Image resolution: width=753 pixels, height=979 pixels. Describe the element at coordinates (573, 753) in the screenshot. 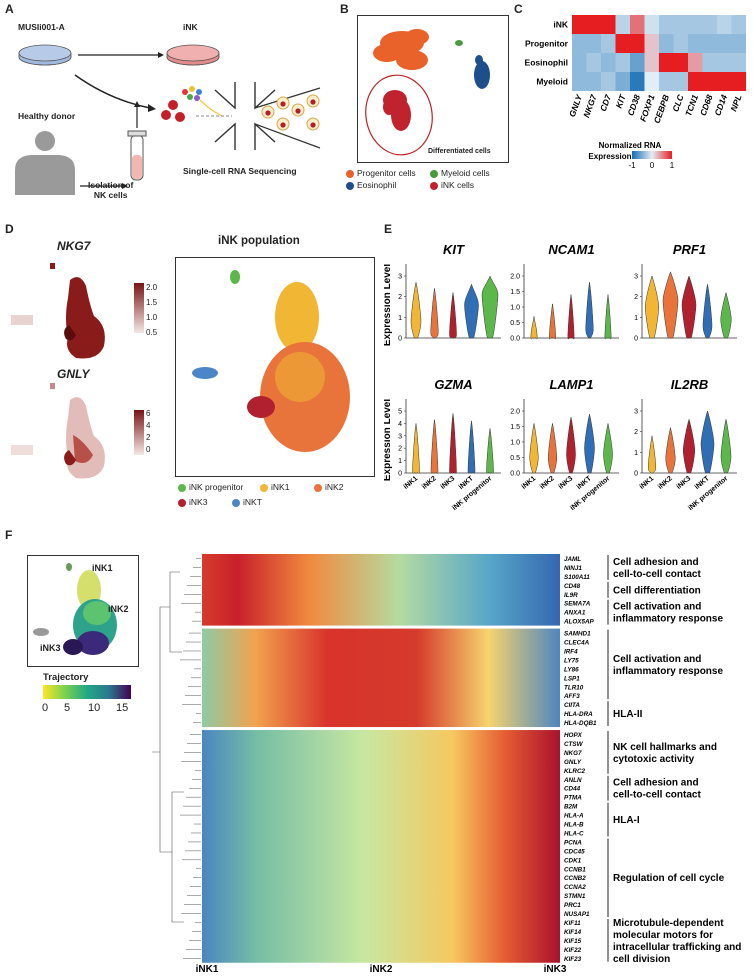

I see `gene-label: NKG7` at that location.